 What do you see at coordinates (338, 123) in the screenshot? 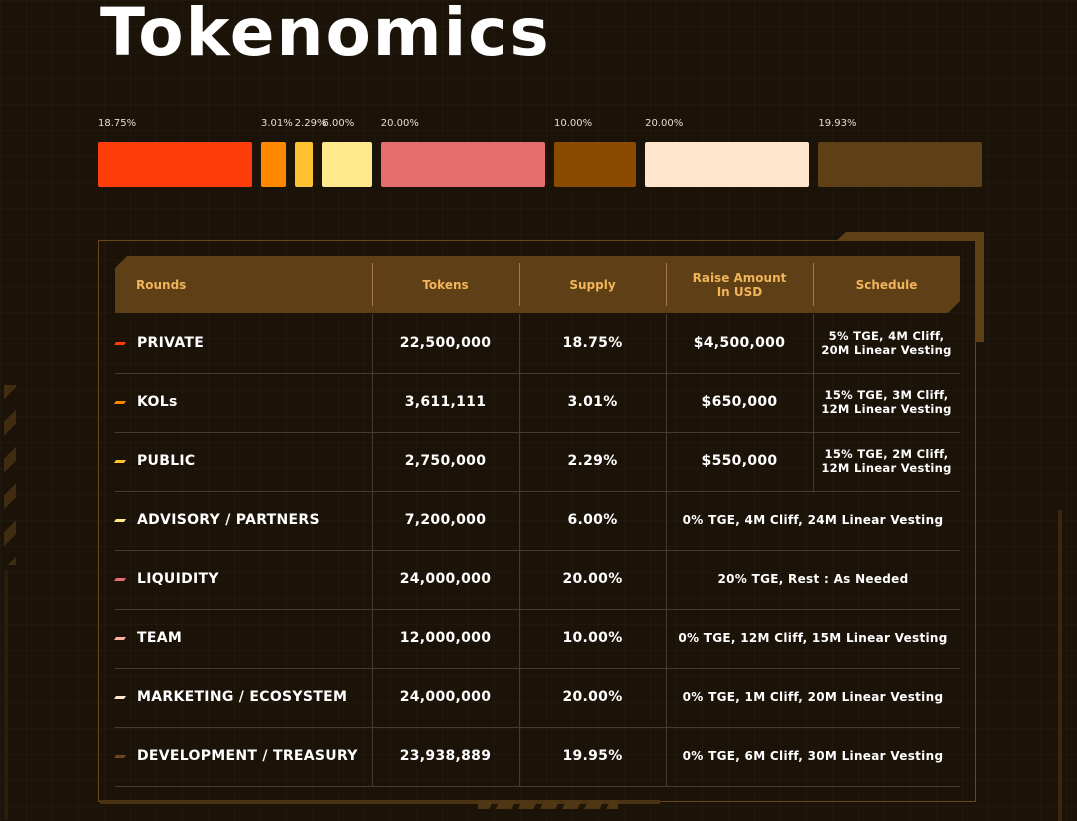
I see `allocation-label: 6.00%` at bounding box center [338, 123].